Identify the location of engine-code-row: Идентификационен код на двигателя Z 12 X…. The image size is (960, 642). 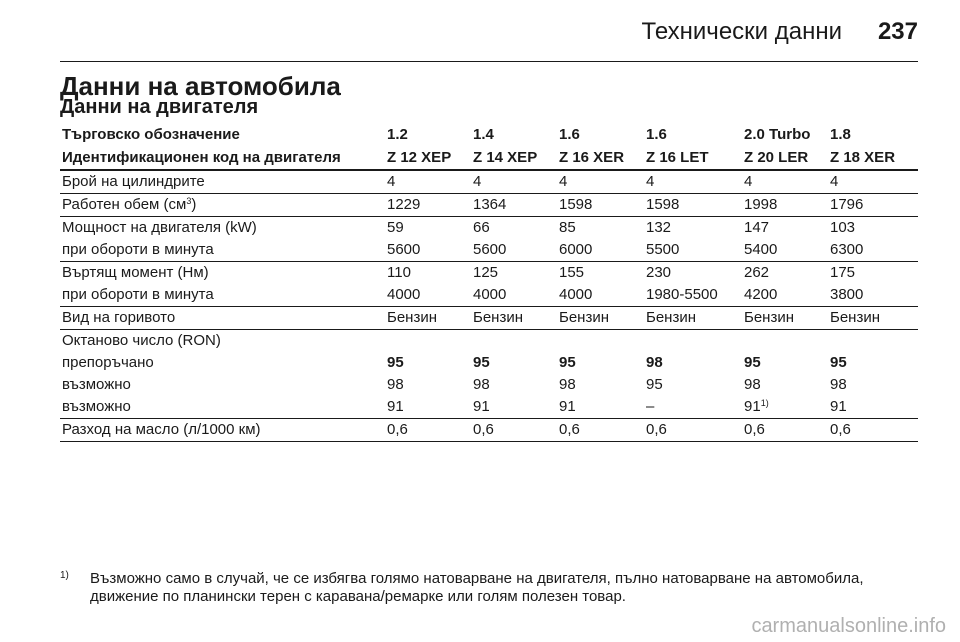
(489, 158).